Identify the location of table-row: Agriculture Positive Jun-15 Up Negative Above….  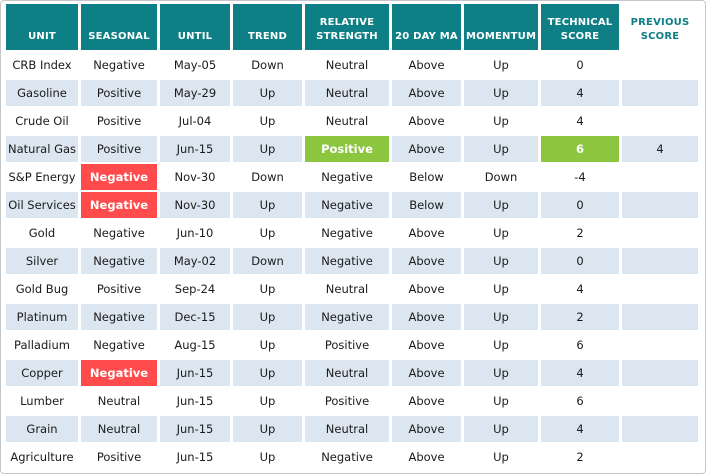
(352, 457).